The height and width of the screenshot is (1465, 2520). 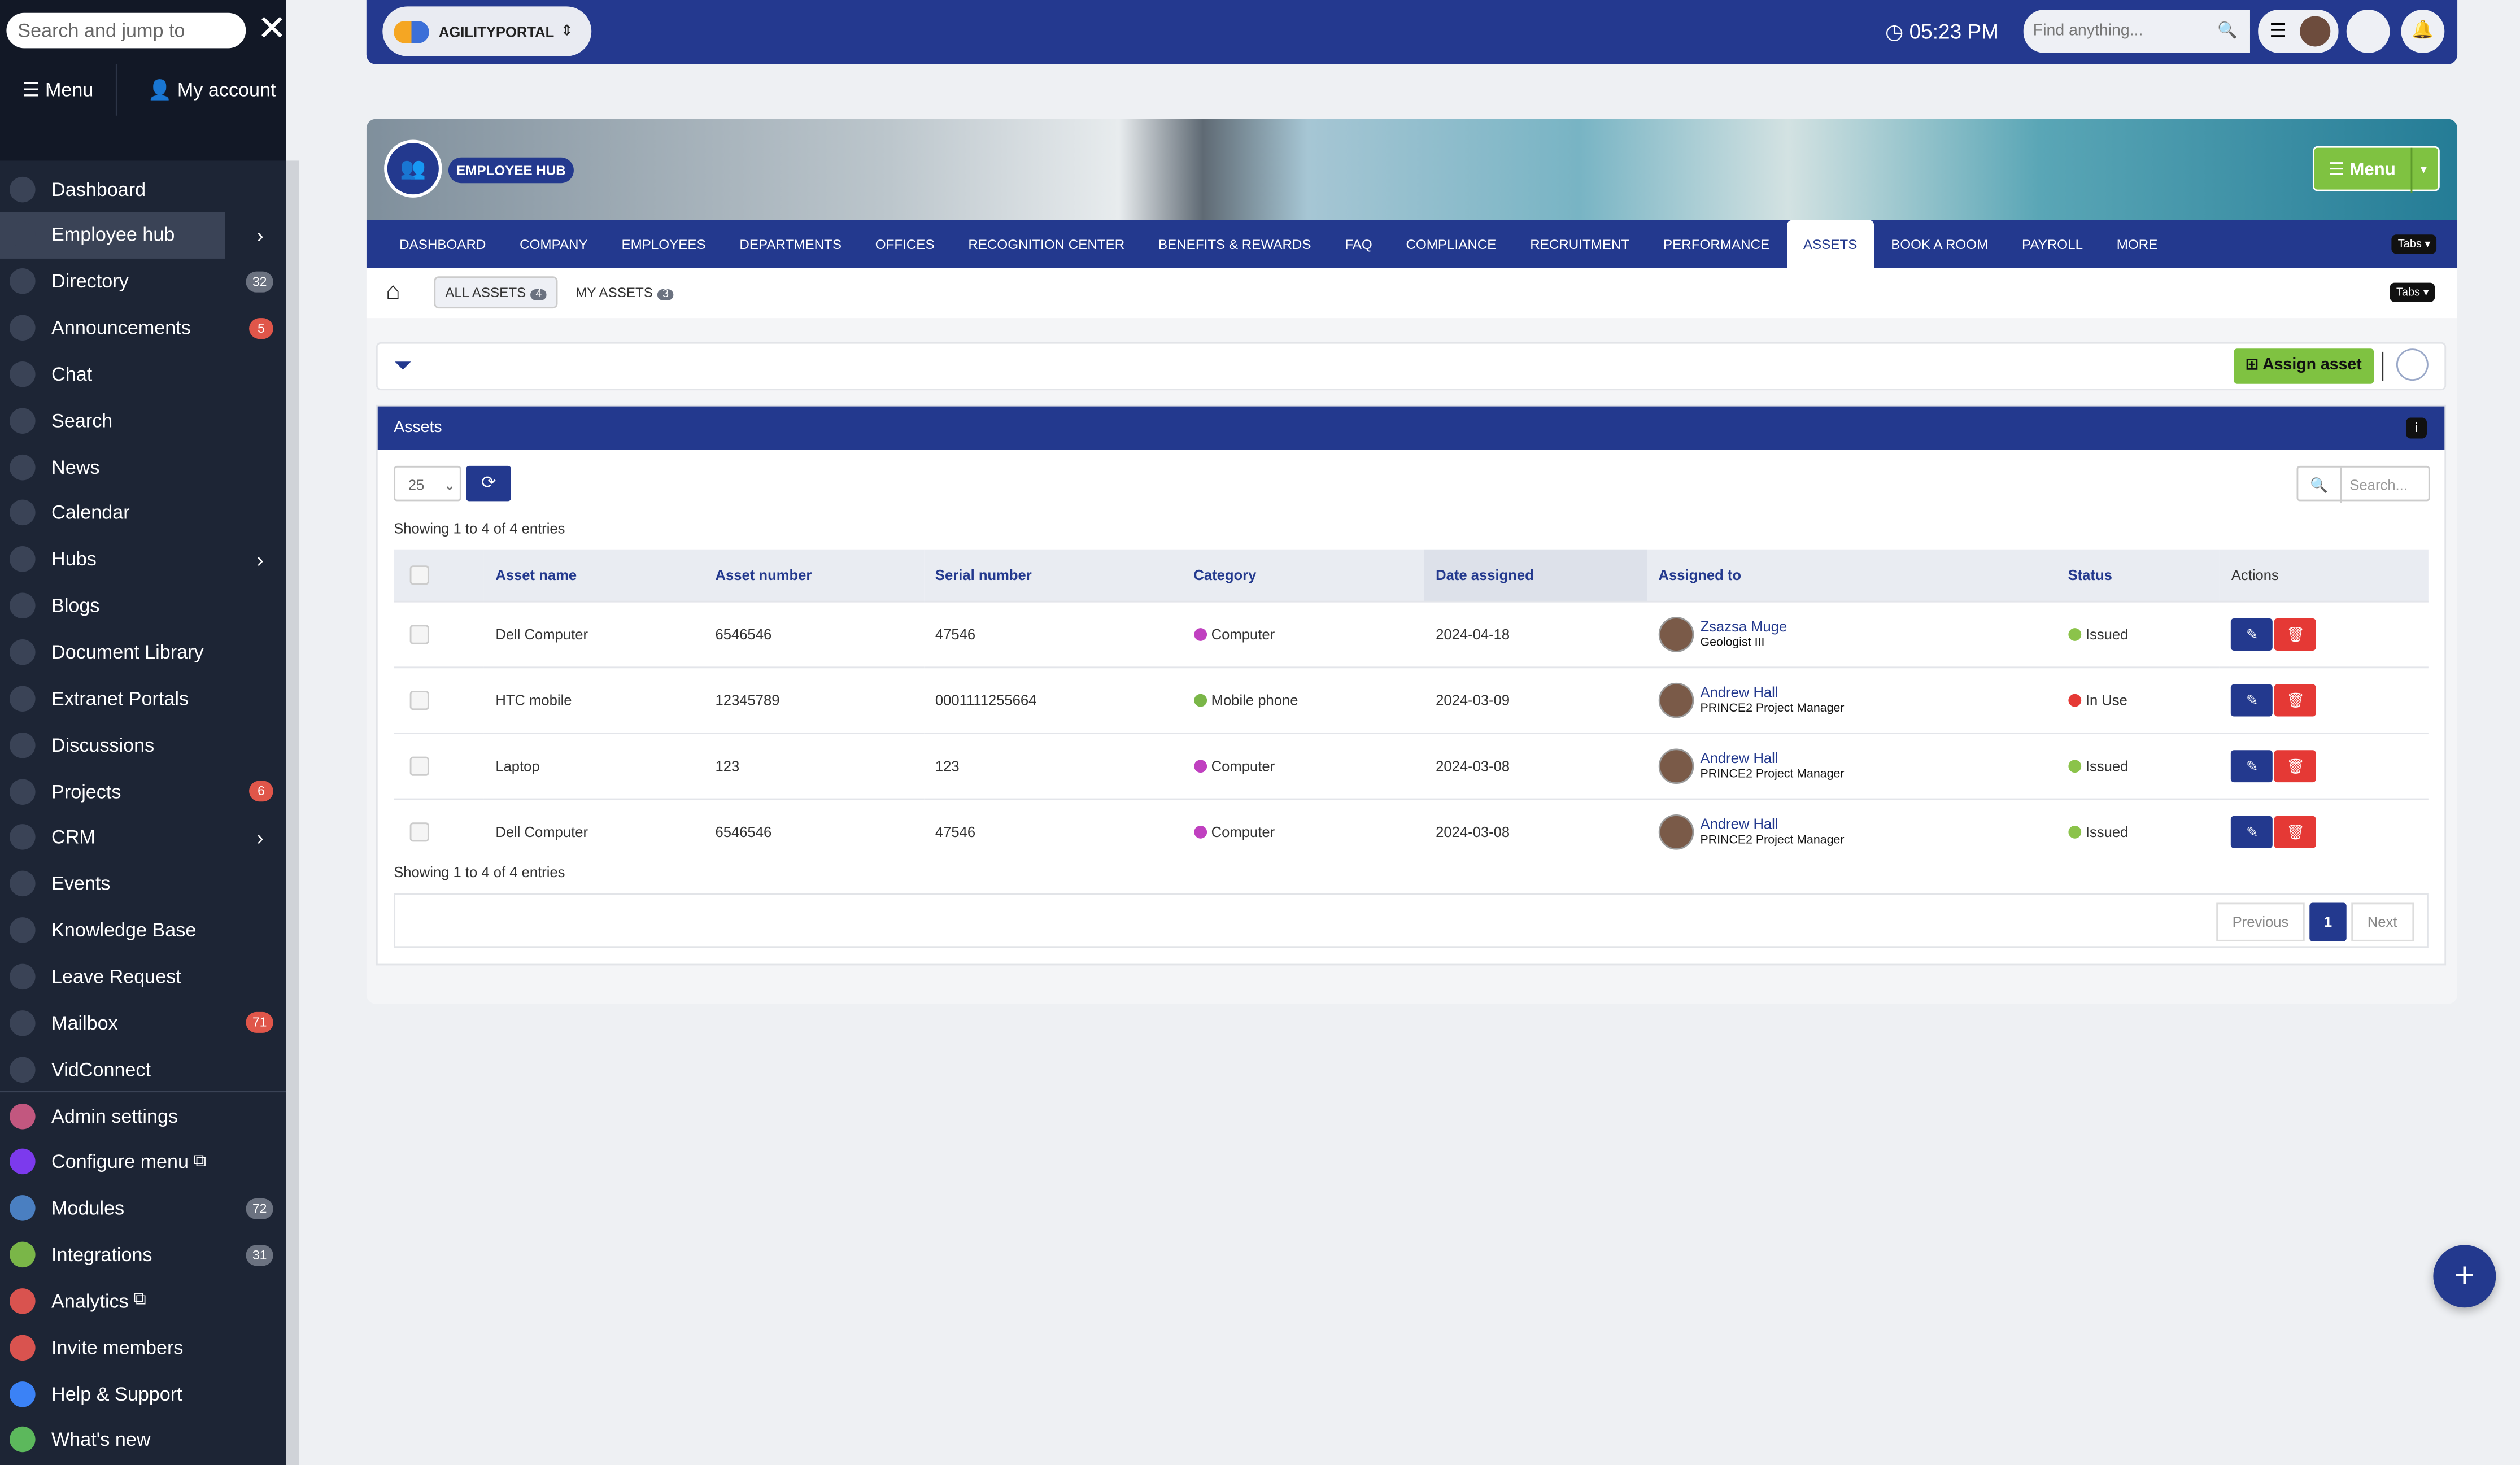 What do you see at coordinates (2227, 31) in the screenshot?
I see `find-button: 🔍` at bounding box center [2227, 31].